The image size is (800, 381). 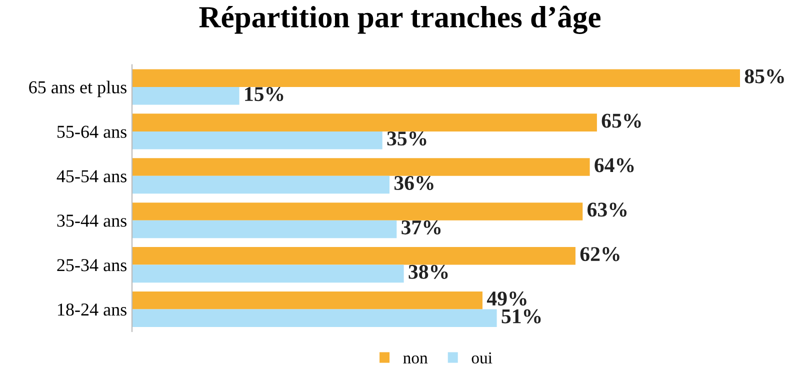 I want to click on data-label: 35%, so click(x=406, y=138).